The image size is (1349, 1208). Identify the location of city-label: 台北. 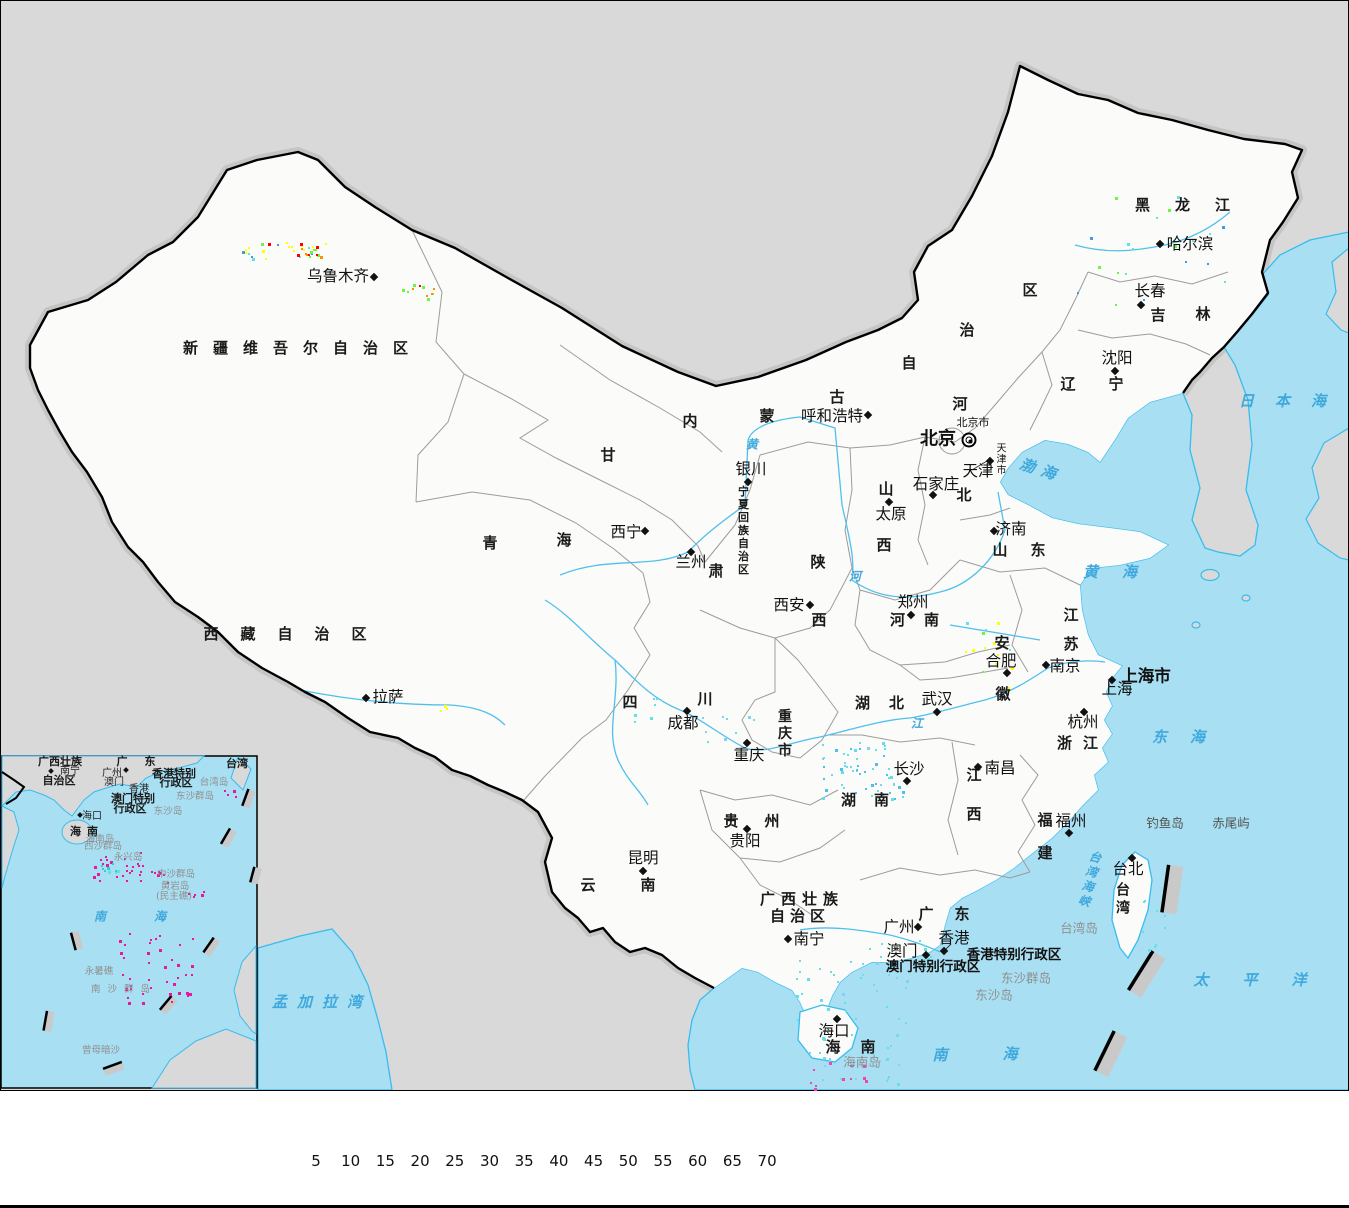
(1128, 868).